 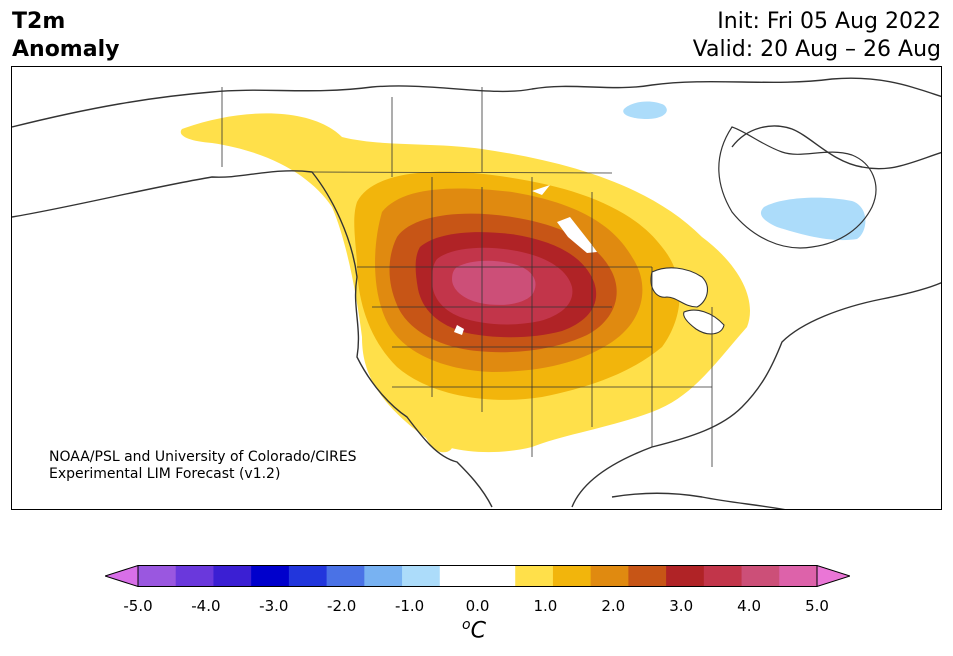 I want to click on degree-symbol: o, so click(x=466, y=625).